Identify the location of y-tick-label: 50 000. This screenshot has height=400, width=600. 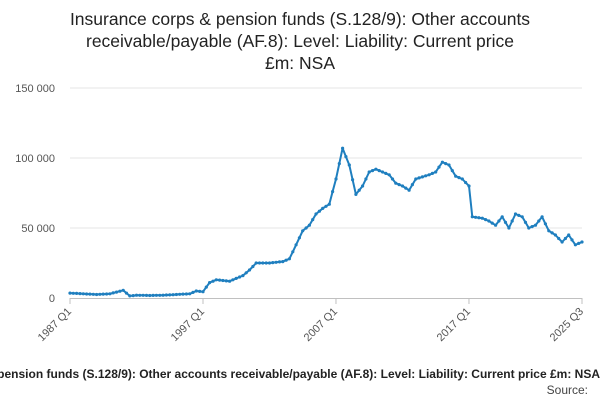
(38, 229).